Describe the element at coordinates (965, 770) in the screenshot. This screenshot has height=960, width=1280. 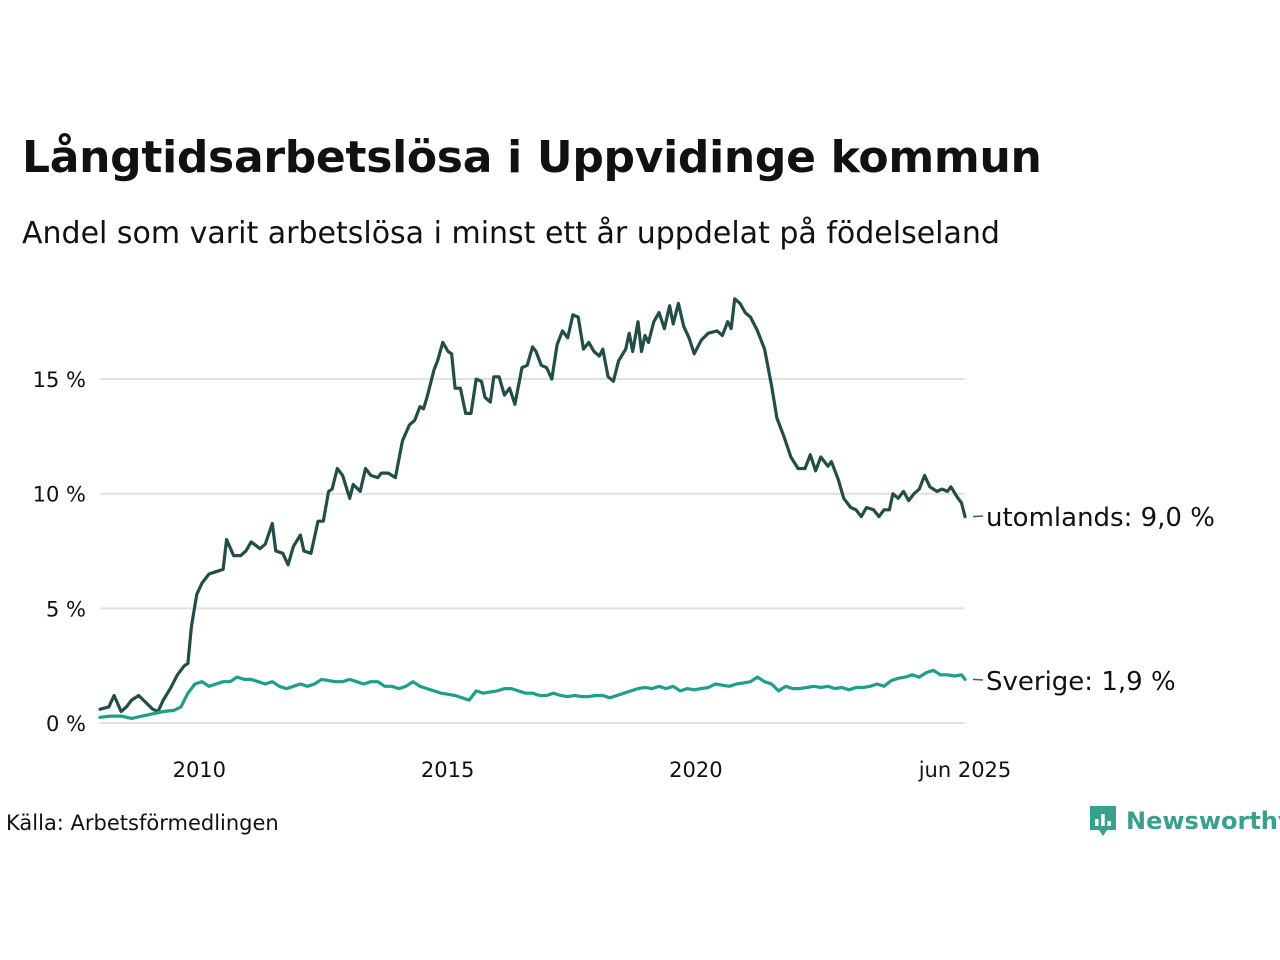
I see `x-tick-label: jun 2025` at that location.